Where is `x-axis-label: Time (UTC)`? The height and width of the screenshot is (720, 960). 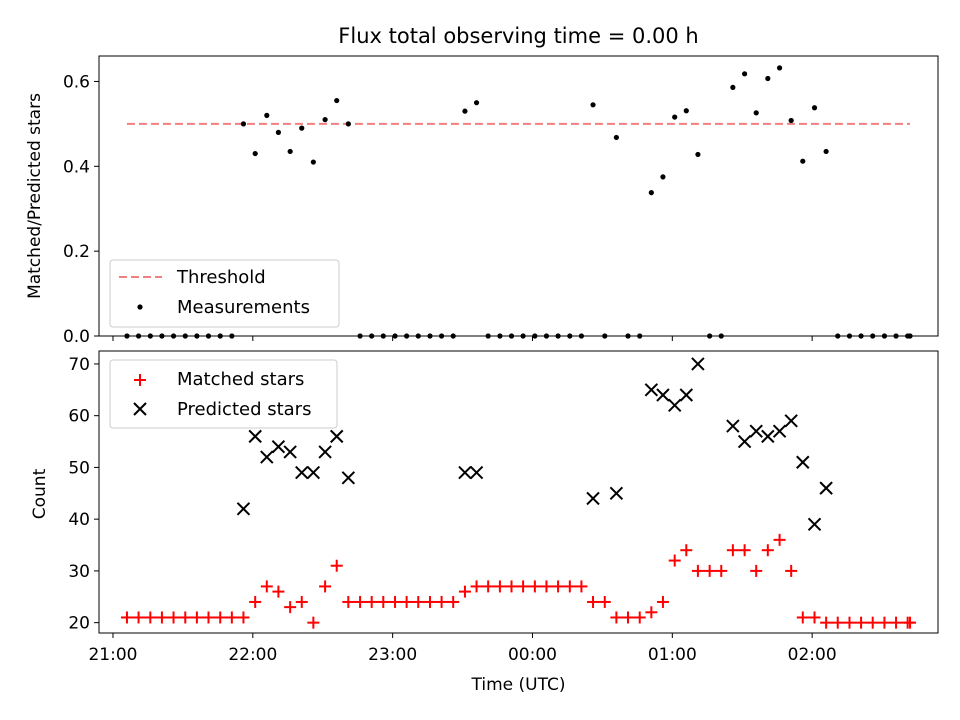 x-axis-label: Time (UTC) is located at coordinates (518, 685).